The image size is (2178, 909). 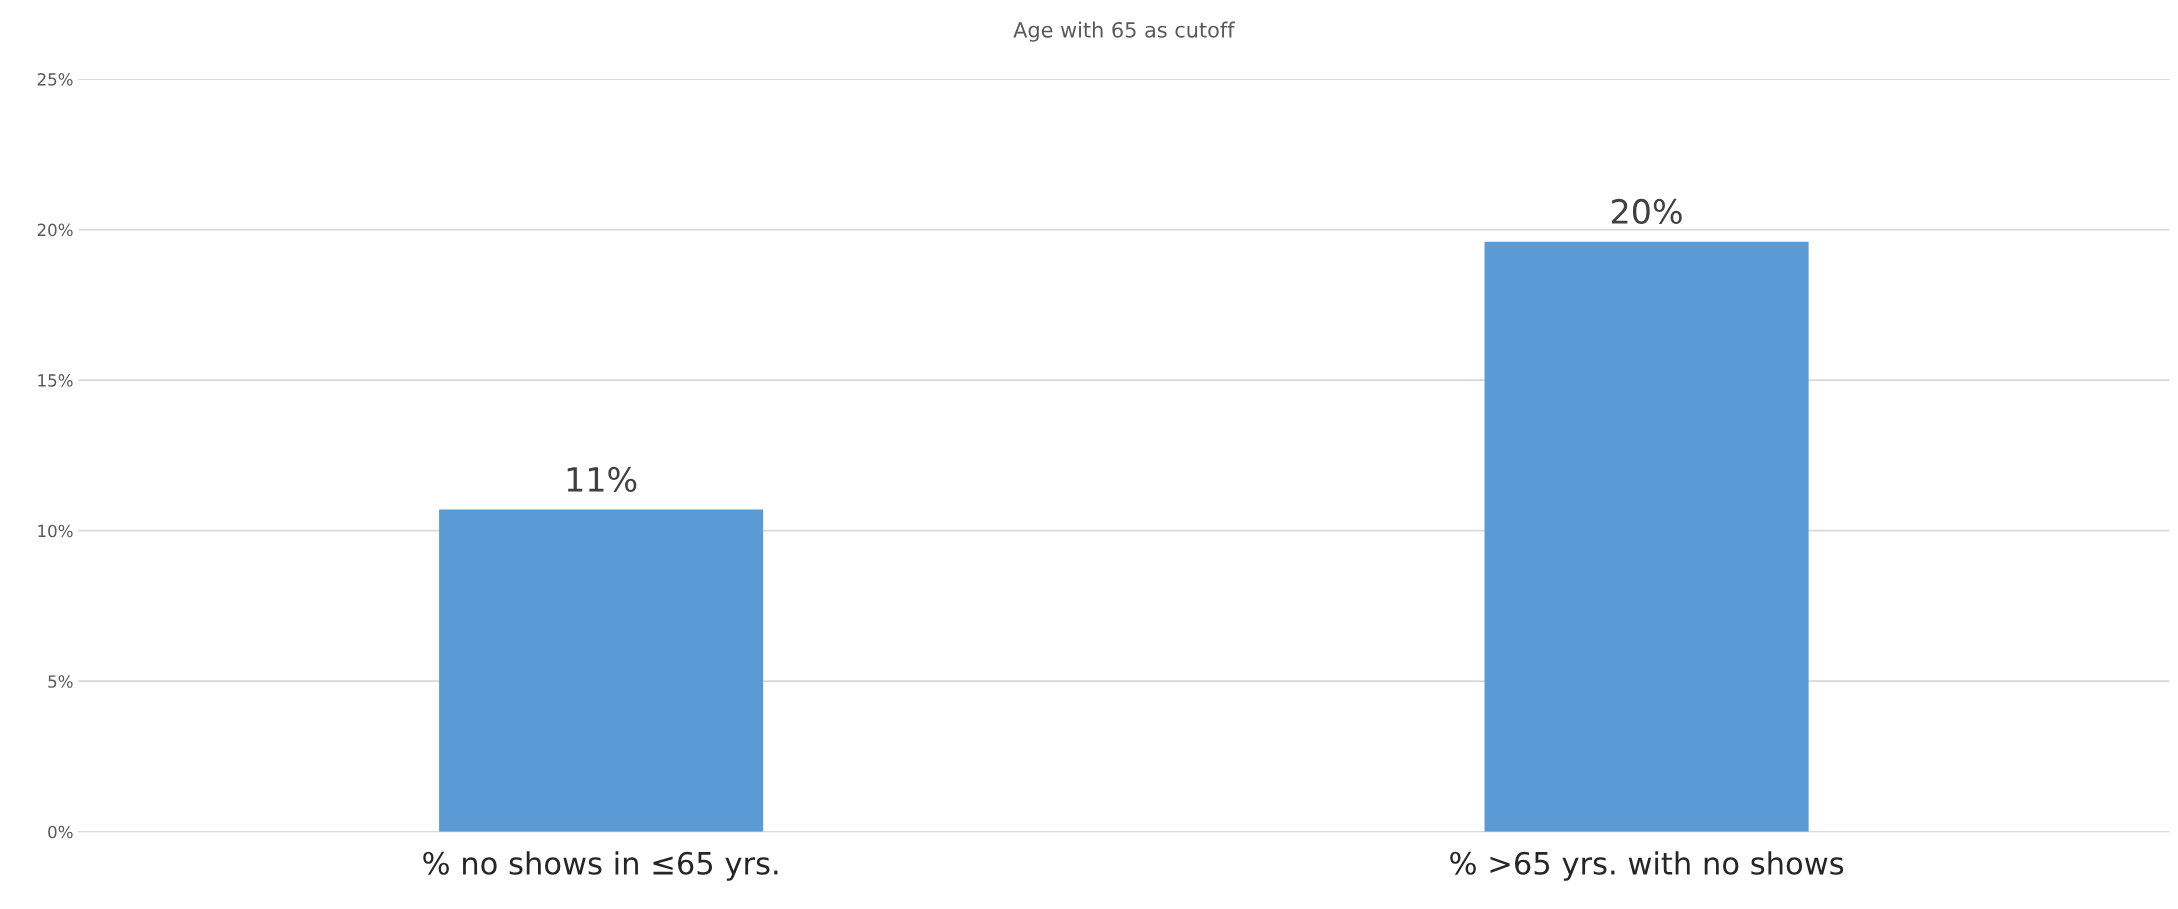 What do you see at coordinates (602, 479) in the screenshot?
I see `data-label: 11%` at bounding box center [602, 479].